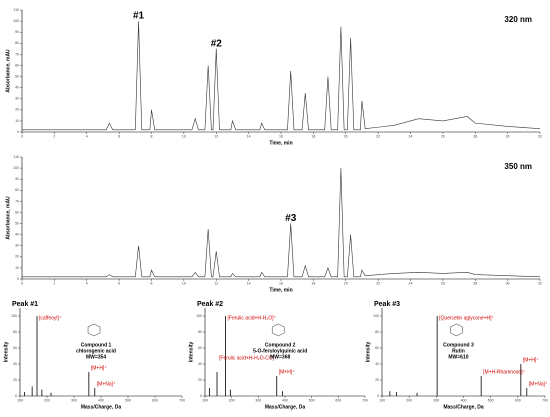 The width and height of the screenshot is (550, 417). I want to click on x-tick-label: 14, so click(249, 283).